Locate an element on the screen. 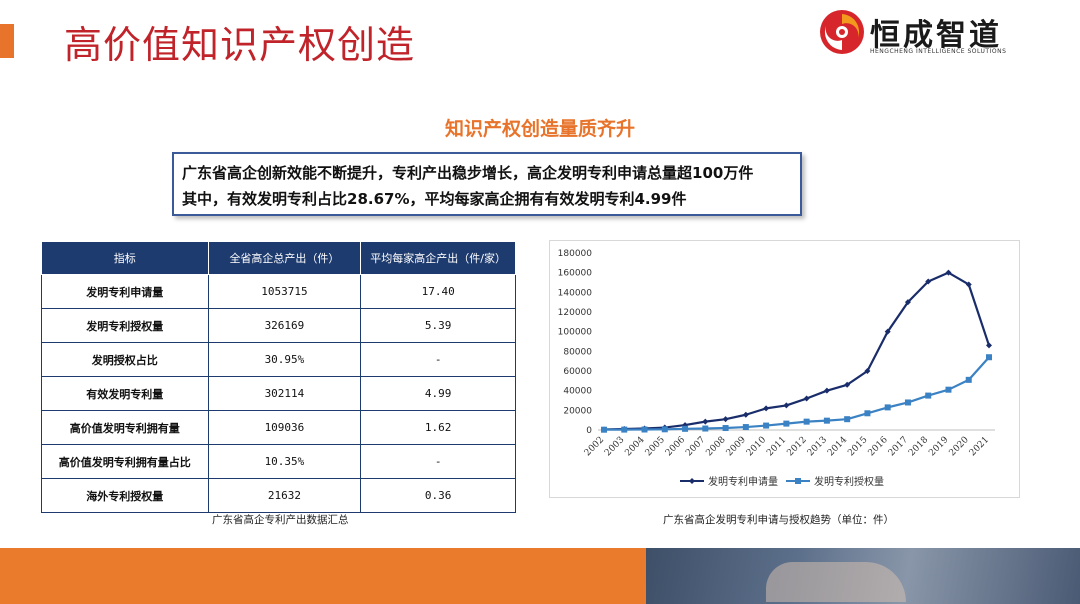 This screenshot has height=604, width=1080. table-row: 发明专利申请量 1053715 17.40 is located at coordinates (278, 291).